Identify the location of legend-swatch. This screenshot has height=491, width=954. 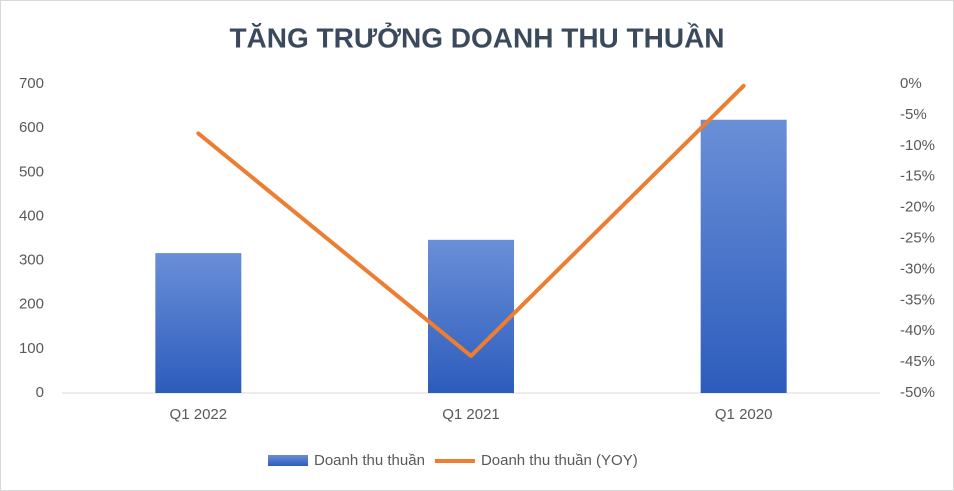
(288, 460).